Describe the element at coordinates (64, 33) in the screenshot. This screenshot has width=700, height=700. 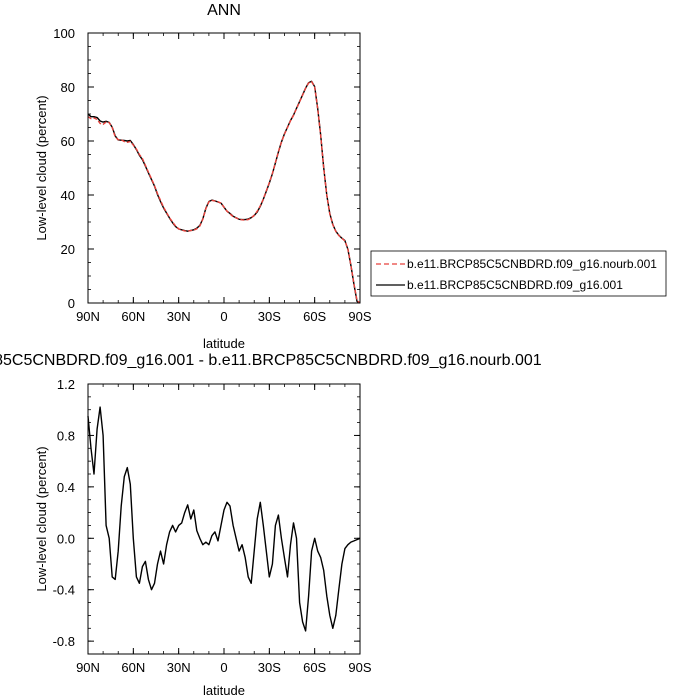
I see `y-tick-label: 100` at that location.